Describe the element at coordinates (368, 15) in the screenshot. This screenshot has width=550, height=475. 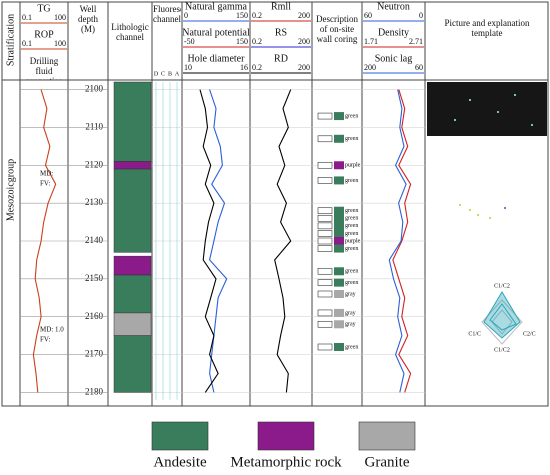
I see `scale-min: 60` at that location.